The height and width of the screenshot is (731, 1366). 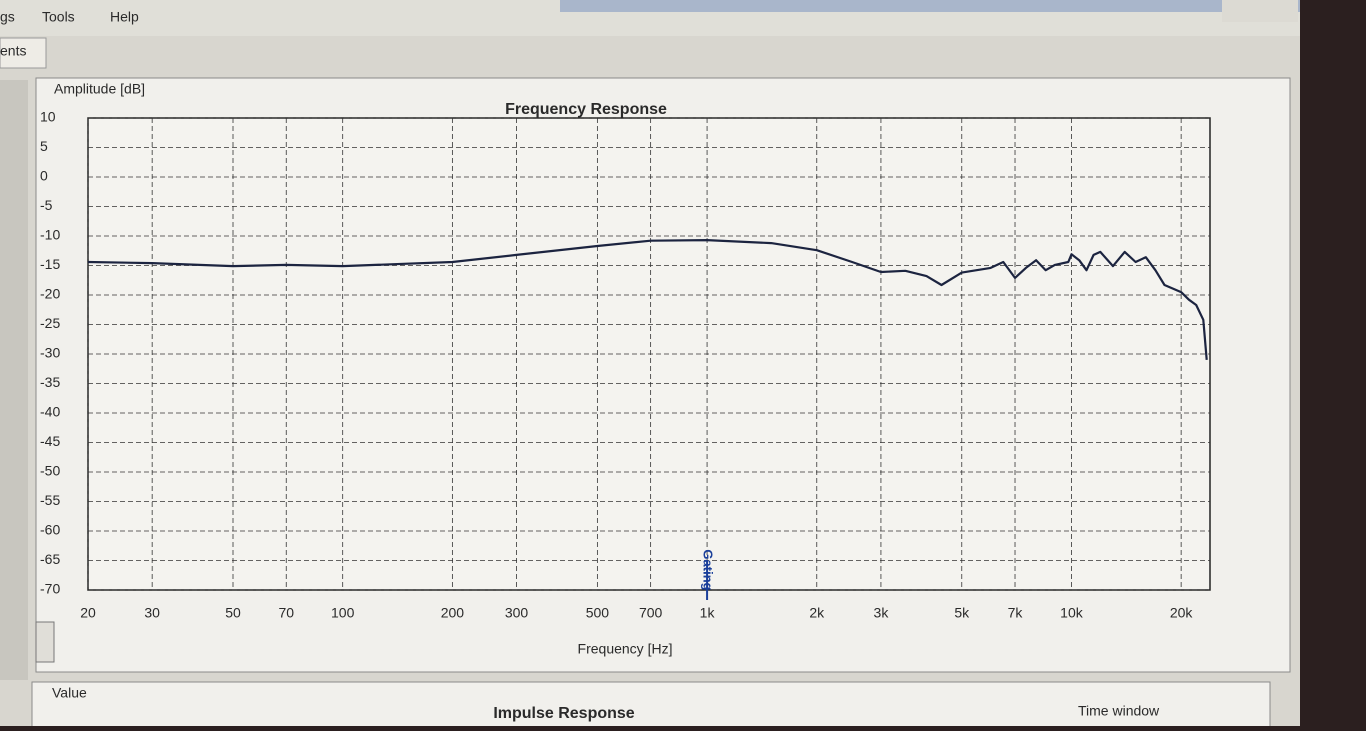 What do you see at coordinates (598, 613) in the screenshot?
I see `x-tick-label: 500` at bounding box center [598, 613].